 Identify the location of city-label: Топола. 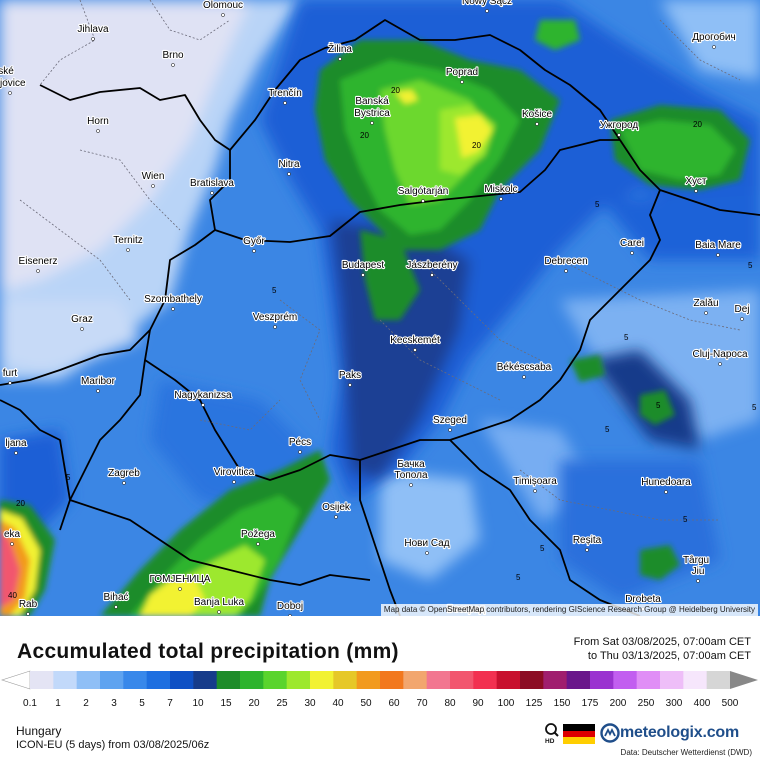
(410, 475).